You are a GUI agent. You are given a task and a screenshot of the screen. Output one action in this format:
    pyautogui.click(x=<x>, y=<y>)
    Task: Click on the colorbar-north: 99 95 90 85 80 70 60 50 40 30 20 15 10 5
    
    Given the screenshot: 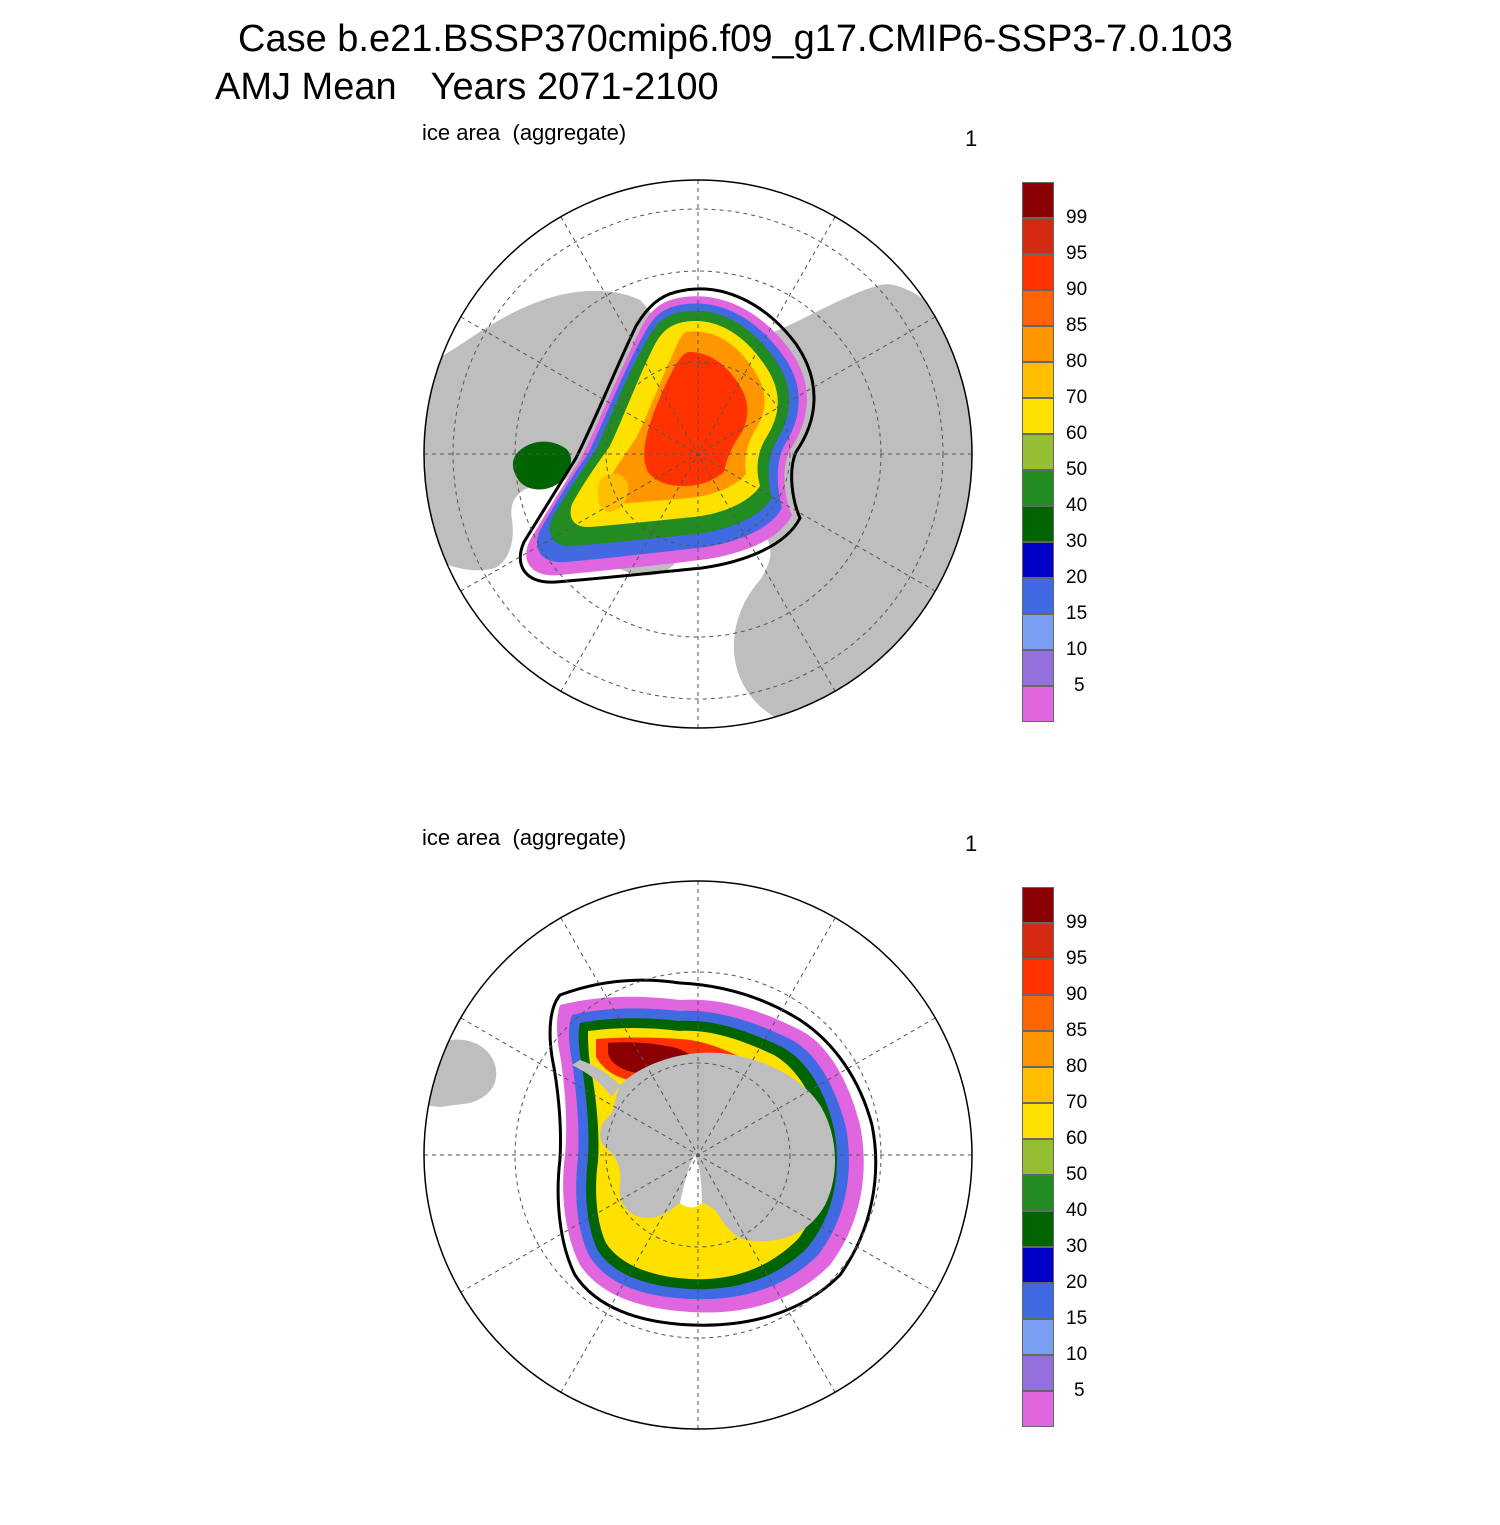 What is the action you would take?
    pyautogui.click(x=1062, y=453)
    